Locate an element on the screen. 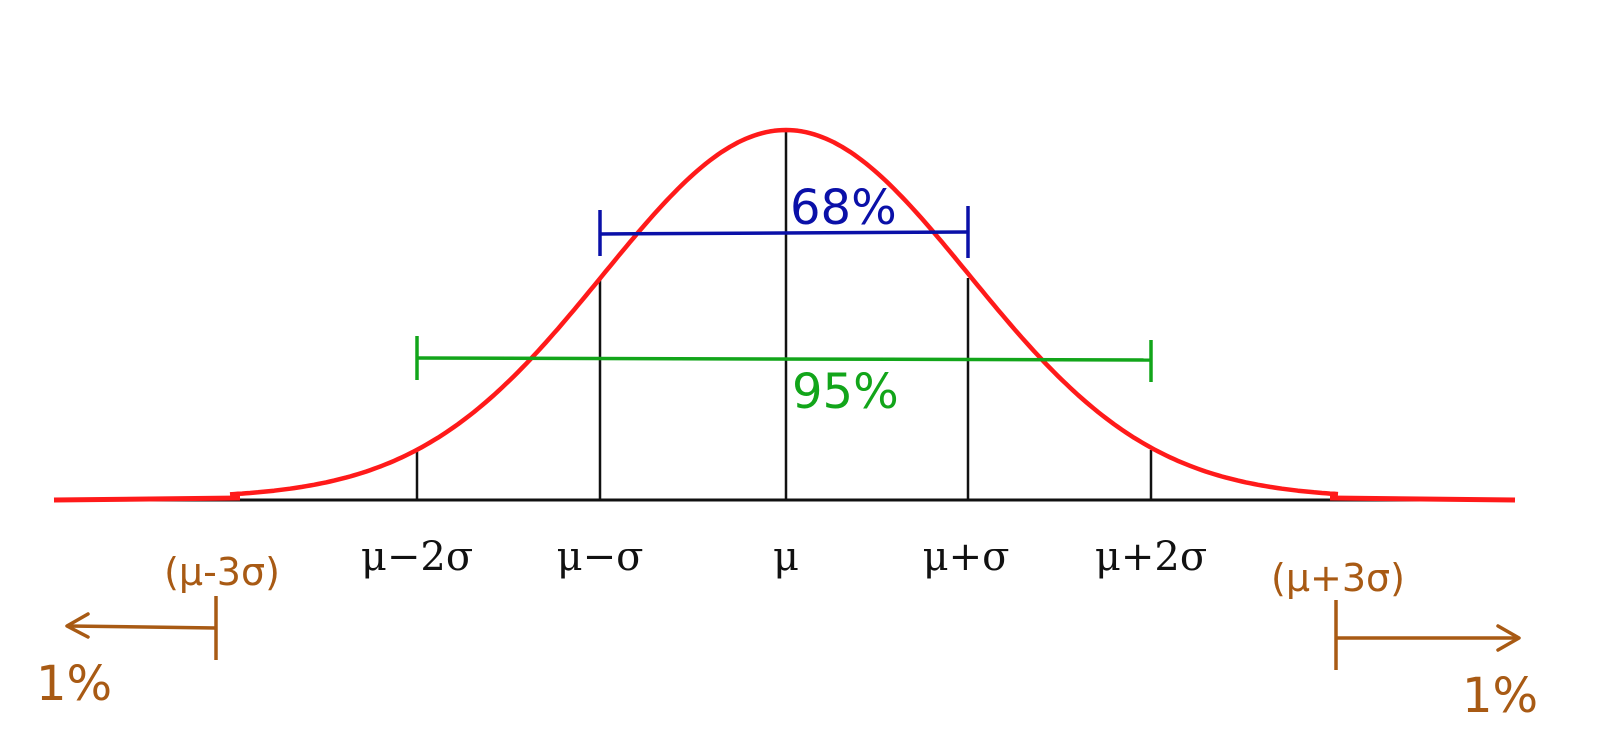 This screenshot has height=748, width=1597. tick-label-mu: μ is located at coordinates (786, 557).